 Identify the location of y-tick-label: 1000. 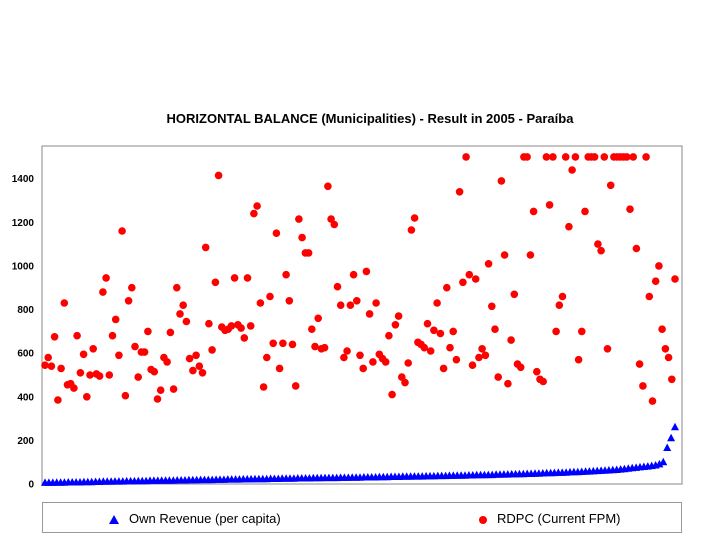
(23, 266).